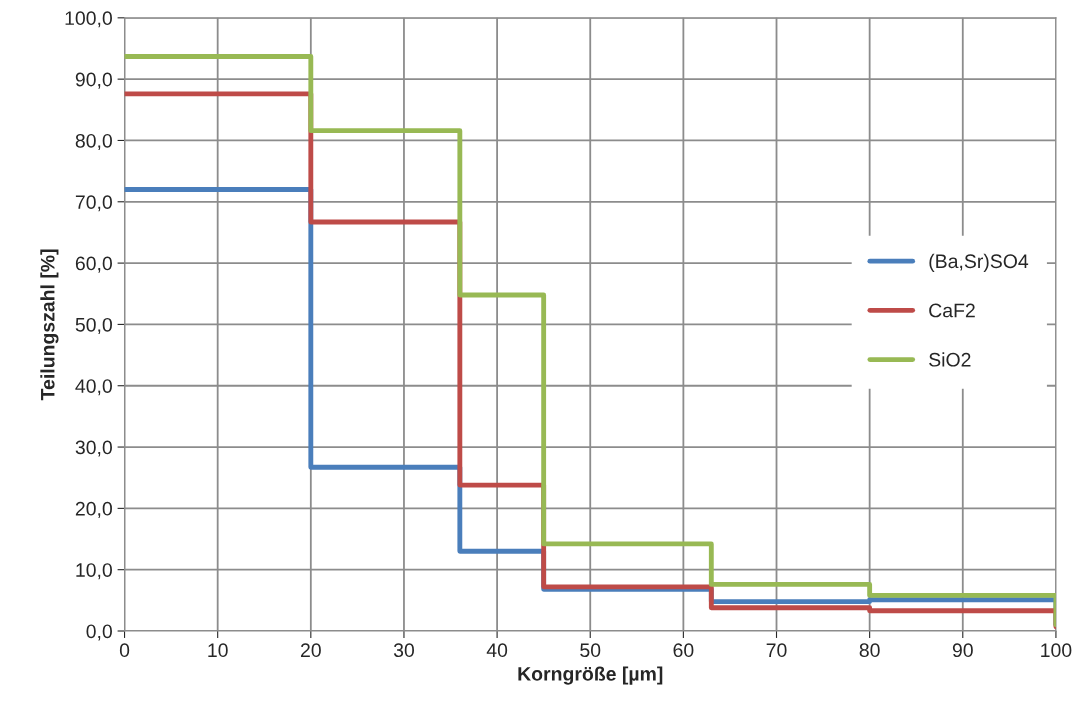 The height and width of the screenshot is (713, 1083). I want to click on x-tick-label: 80, so click(869, 650).